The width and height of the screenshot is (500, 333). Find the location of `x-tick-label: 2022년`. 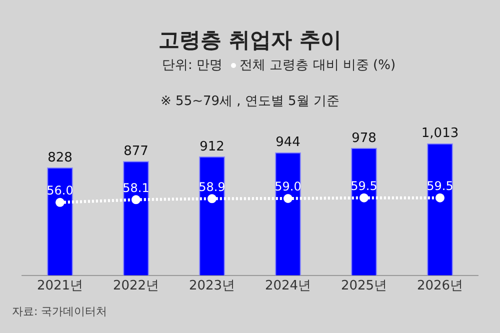

x-tick-label: 2022년 is located at coordinates (136, 286).